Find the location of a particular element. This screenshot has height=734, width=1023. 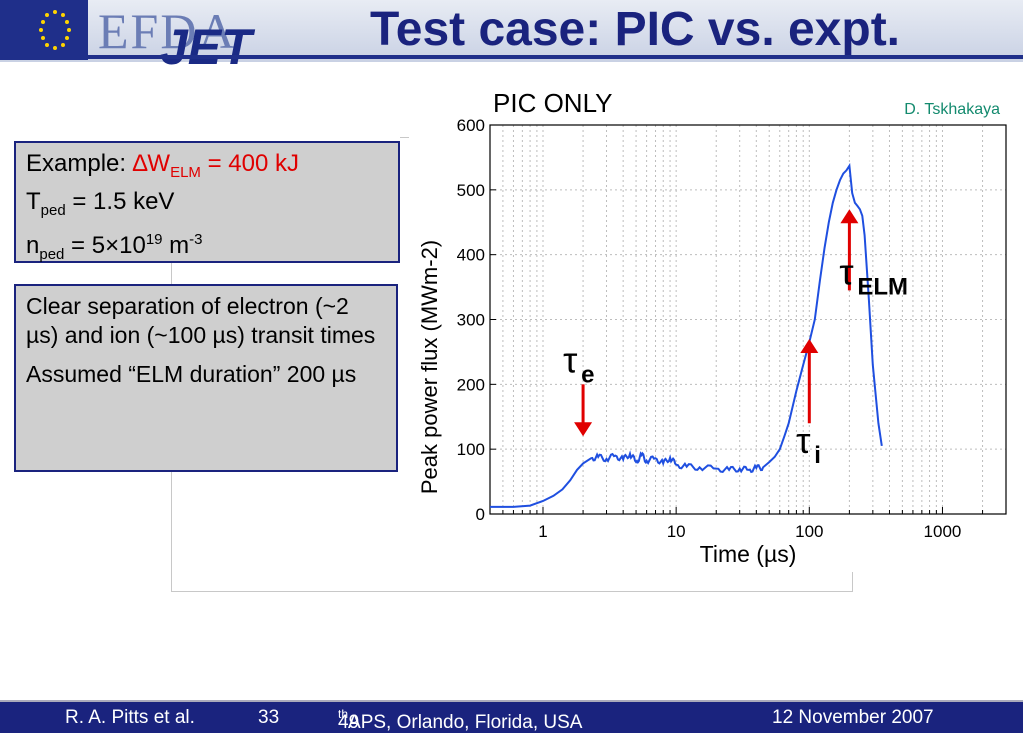

arrow-head-i is located at coordinates (809, 345).